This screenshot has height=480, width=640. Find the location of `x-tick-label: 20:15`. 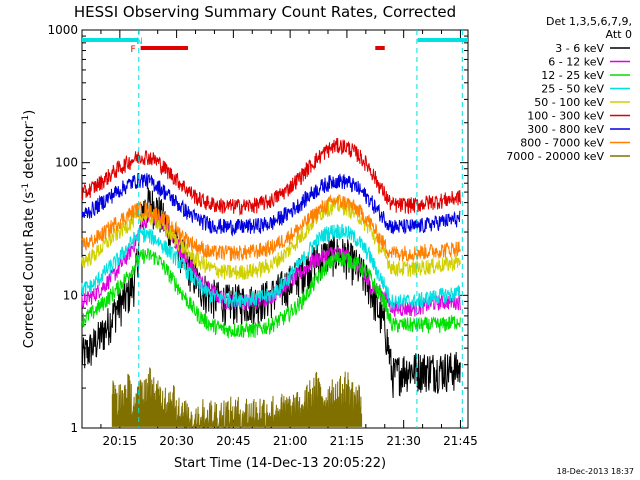

x-tick-label: 20:15 is located at coordinates (120, 441).